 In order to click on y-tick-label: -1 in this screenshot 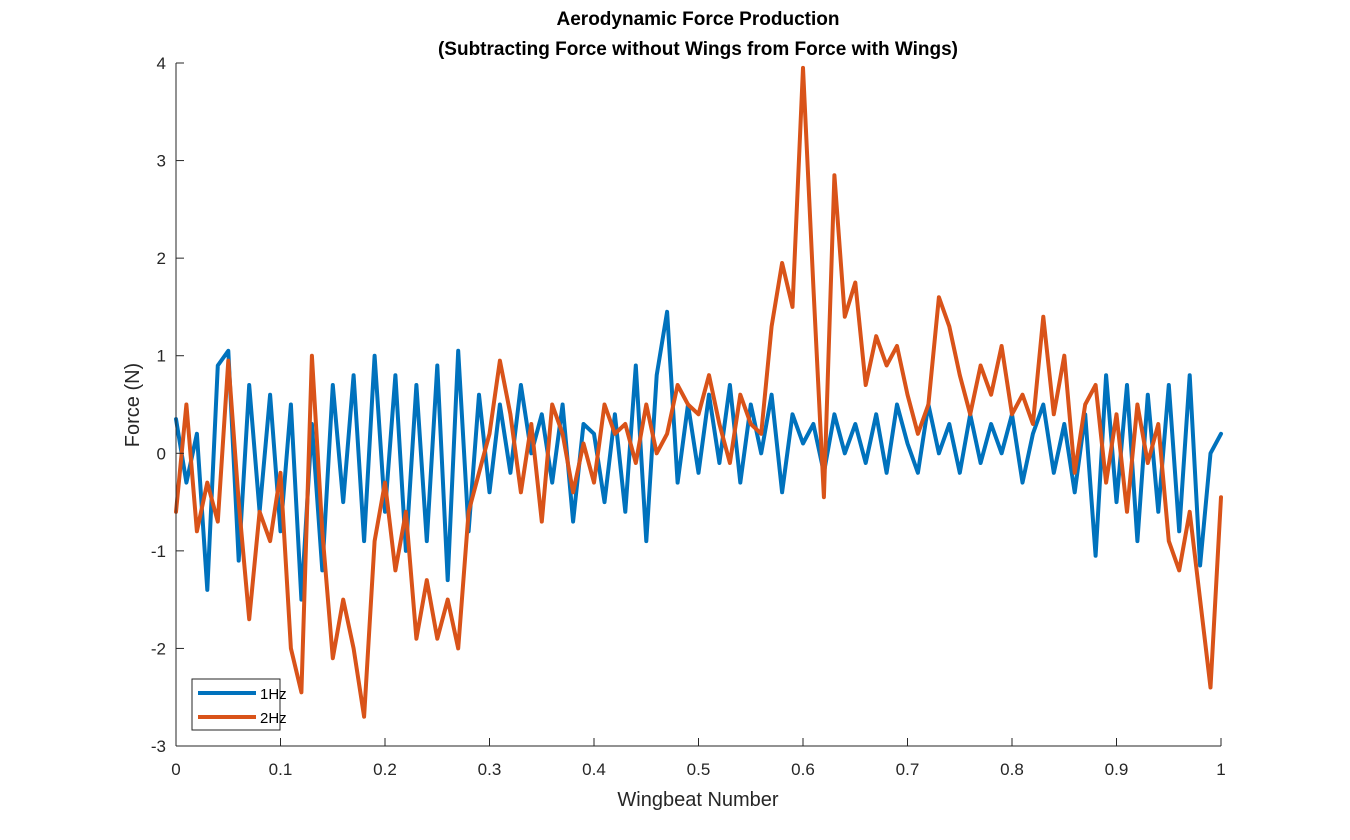, I will do `click(158, 551)`.